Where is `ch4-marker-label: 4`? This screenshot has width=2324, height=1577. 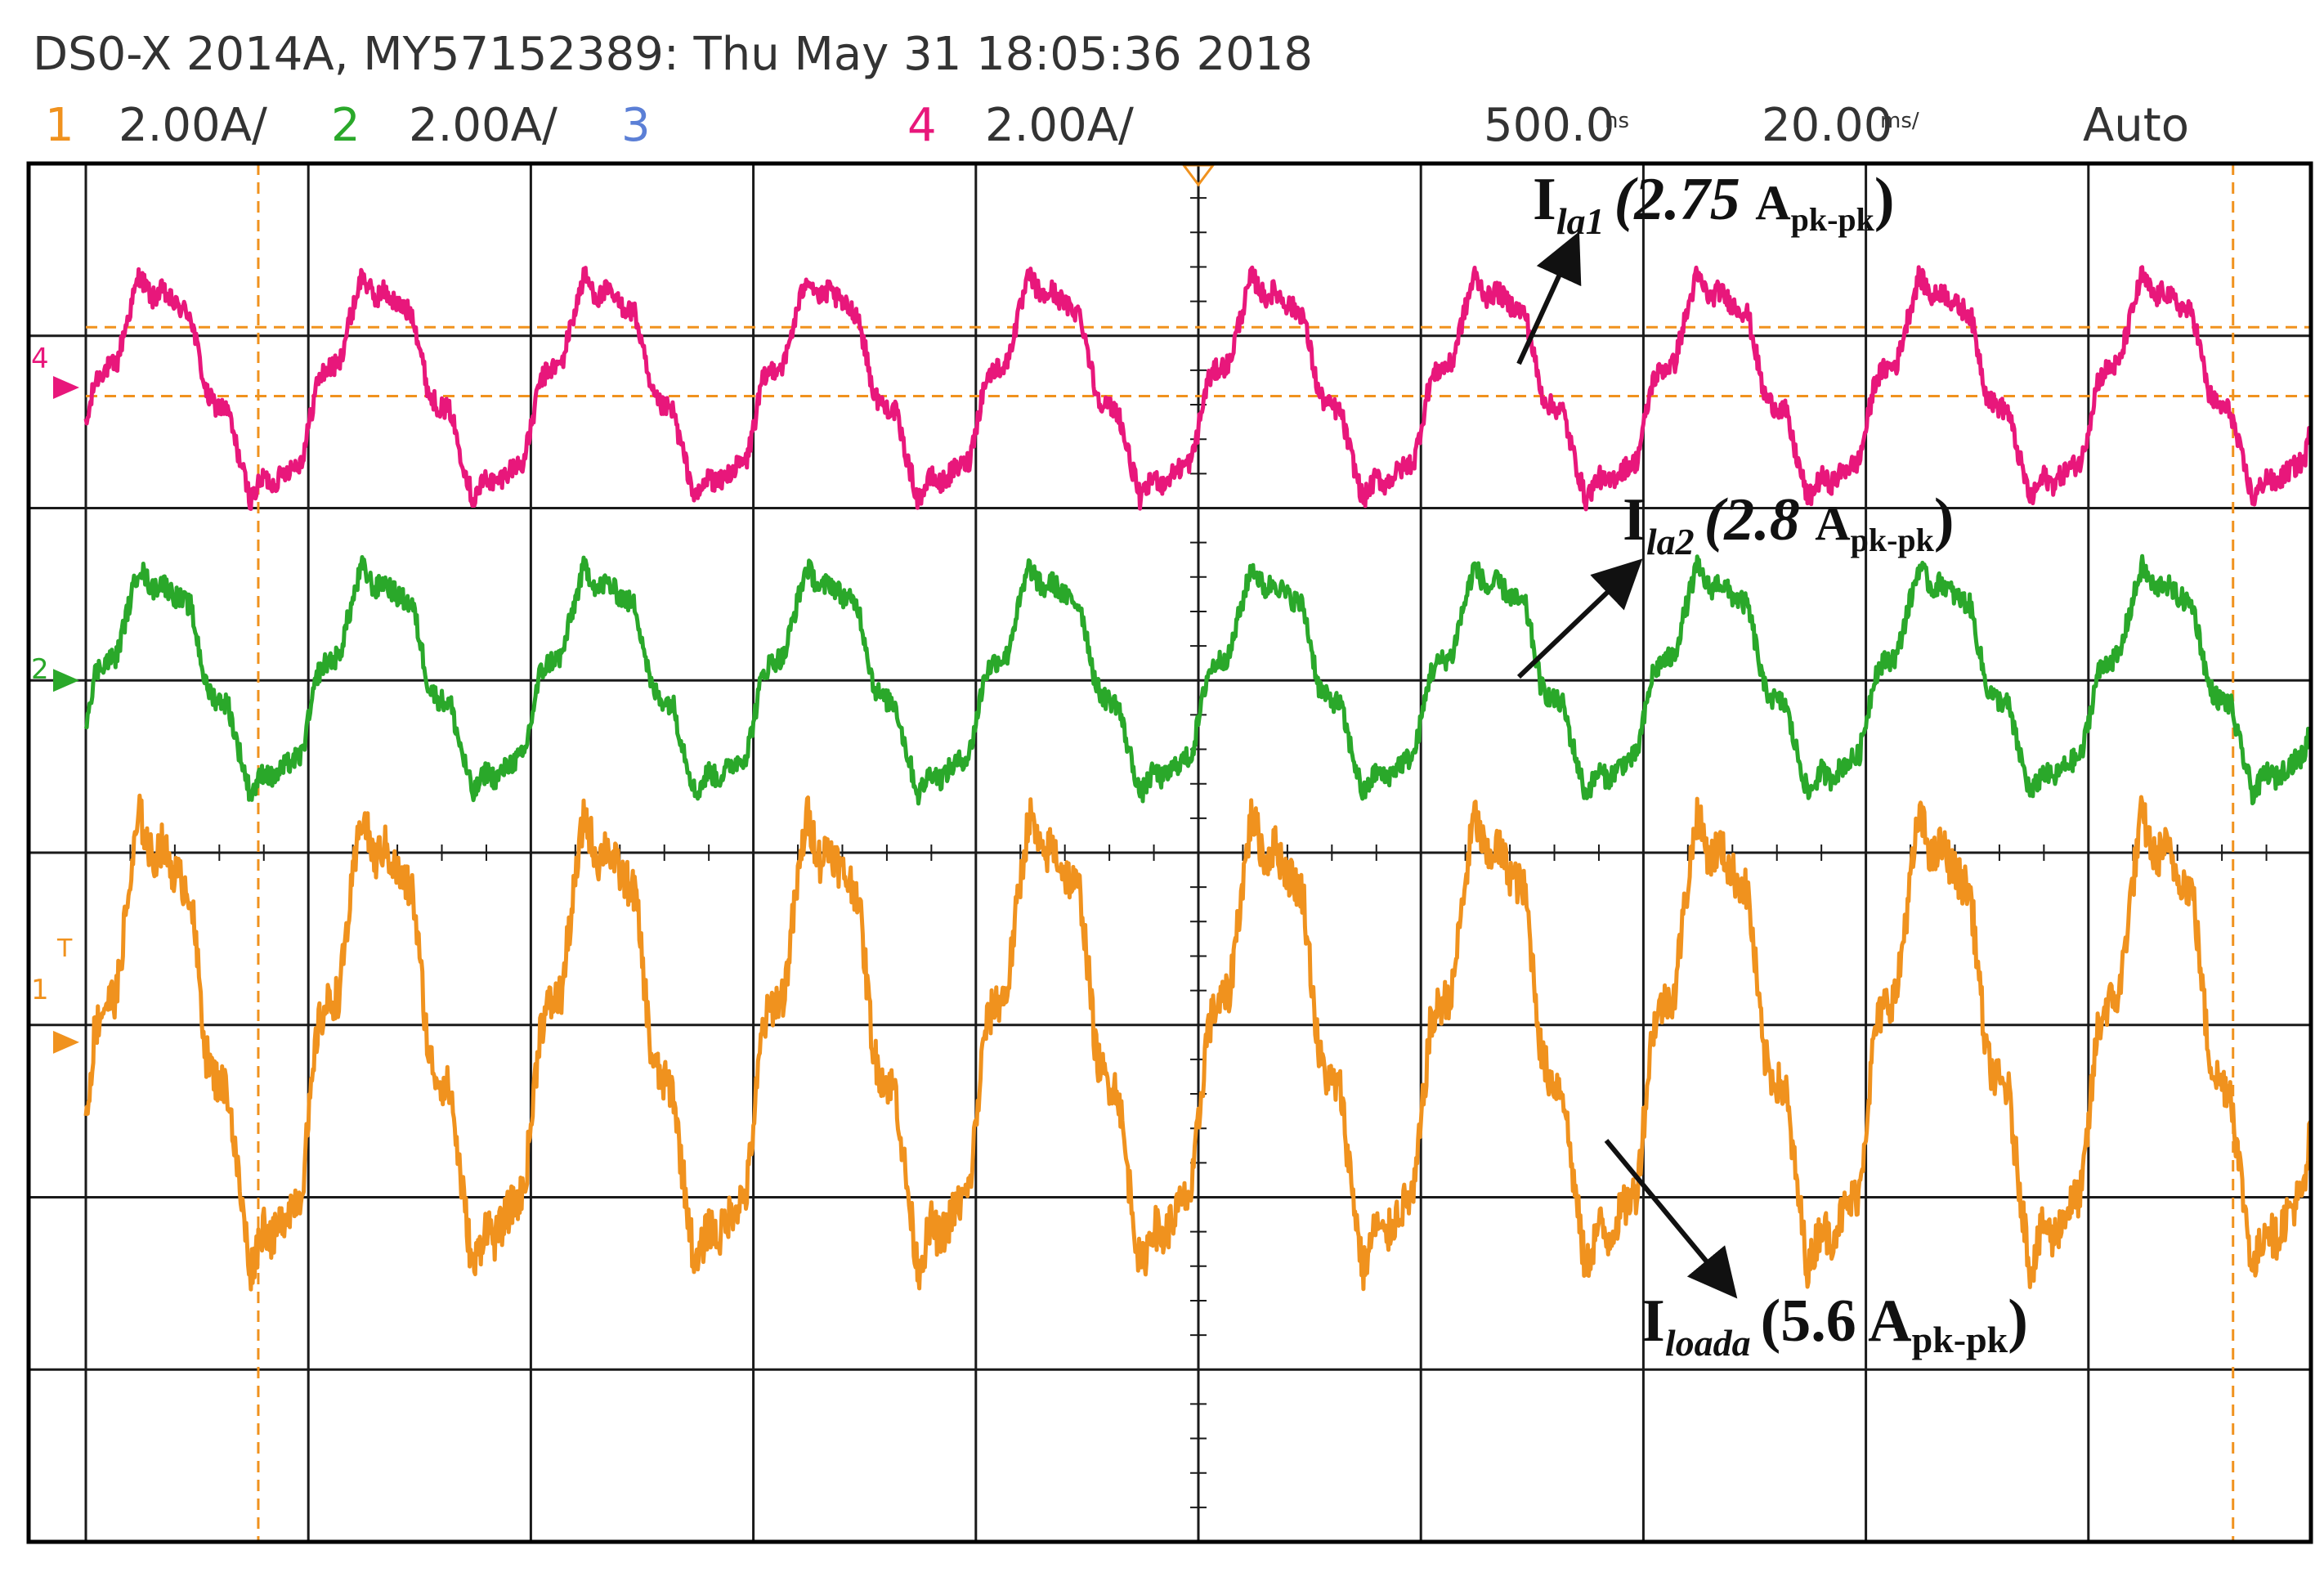 ch4-marker-label: 4 is located at coordinates (40, 359).